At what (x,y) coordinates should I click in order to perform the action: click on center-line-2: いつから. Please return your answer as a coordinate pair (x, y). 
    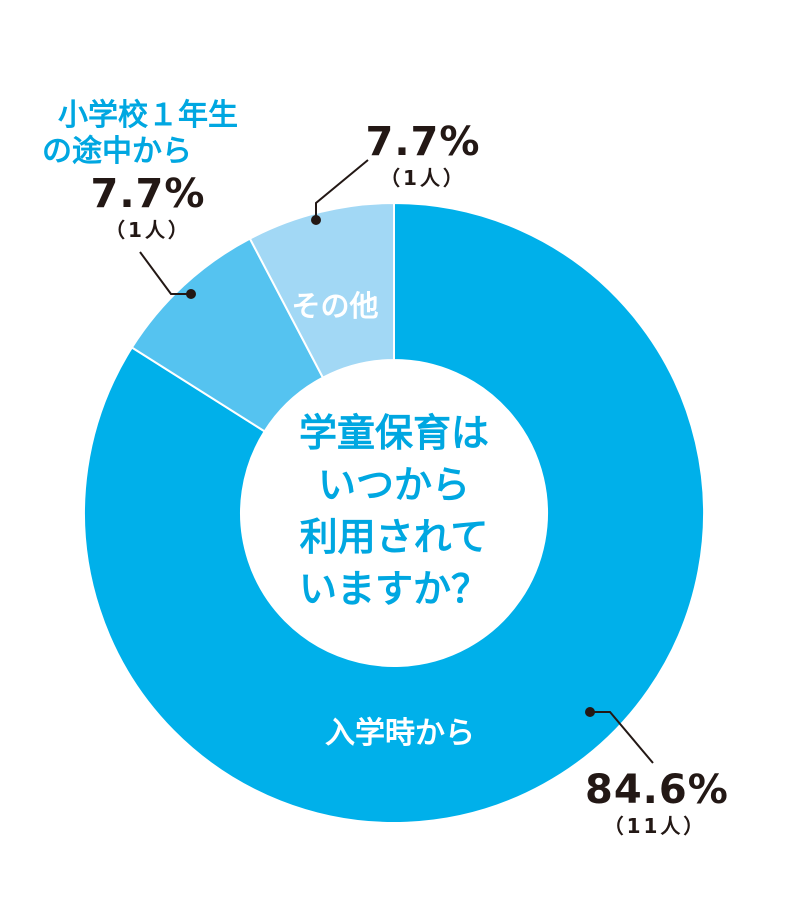
    Looking at the image, I should click on (393, 485).